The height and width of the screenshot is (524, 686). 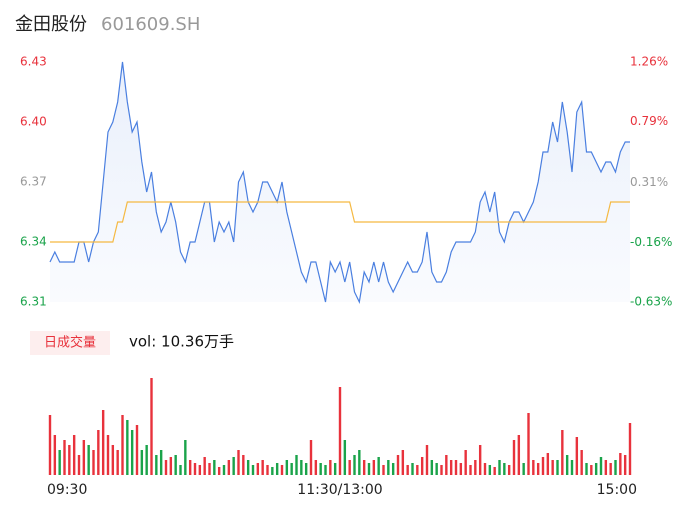 What do you see at coordinates (181, 342) in the screenshot?
I see `volume-summary: vol: 10.36万手` at bounding box center [181, 342].